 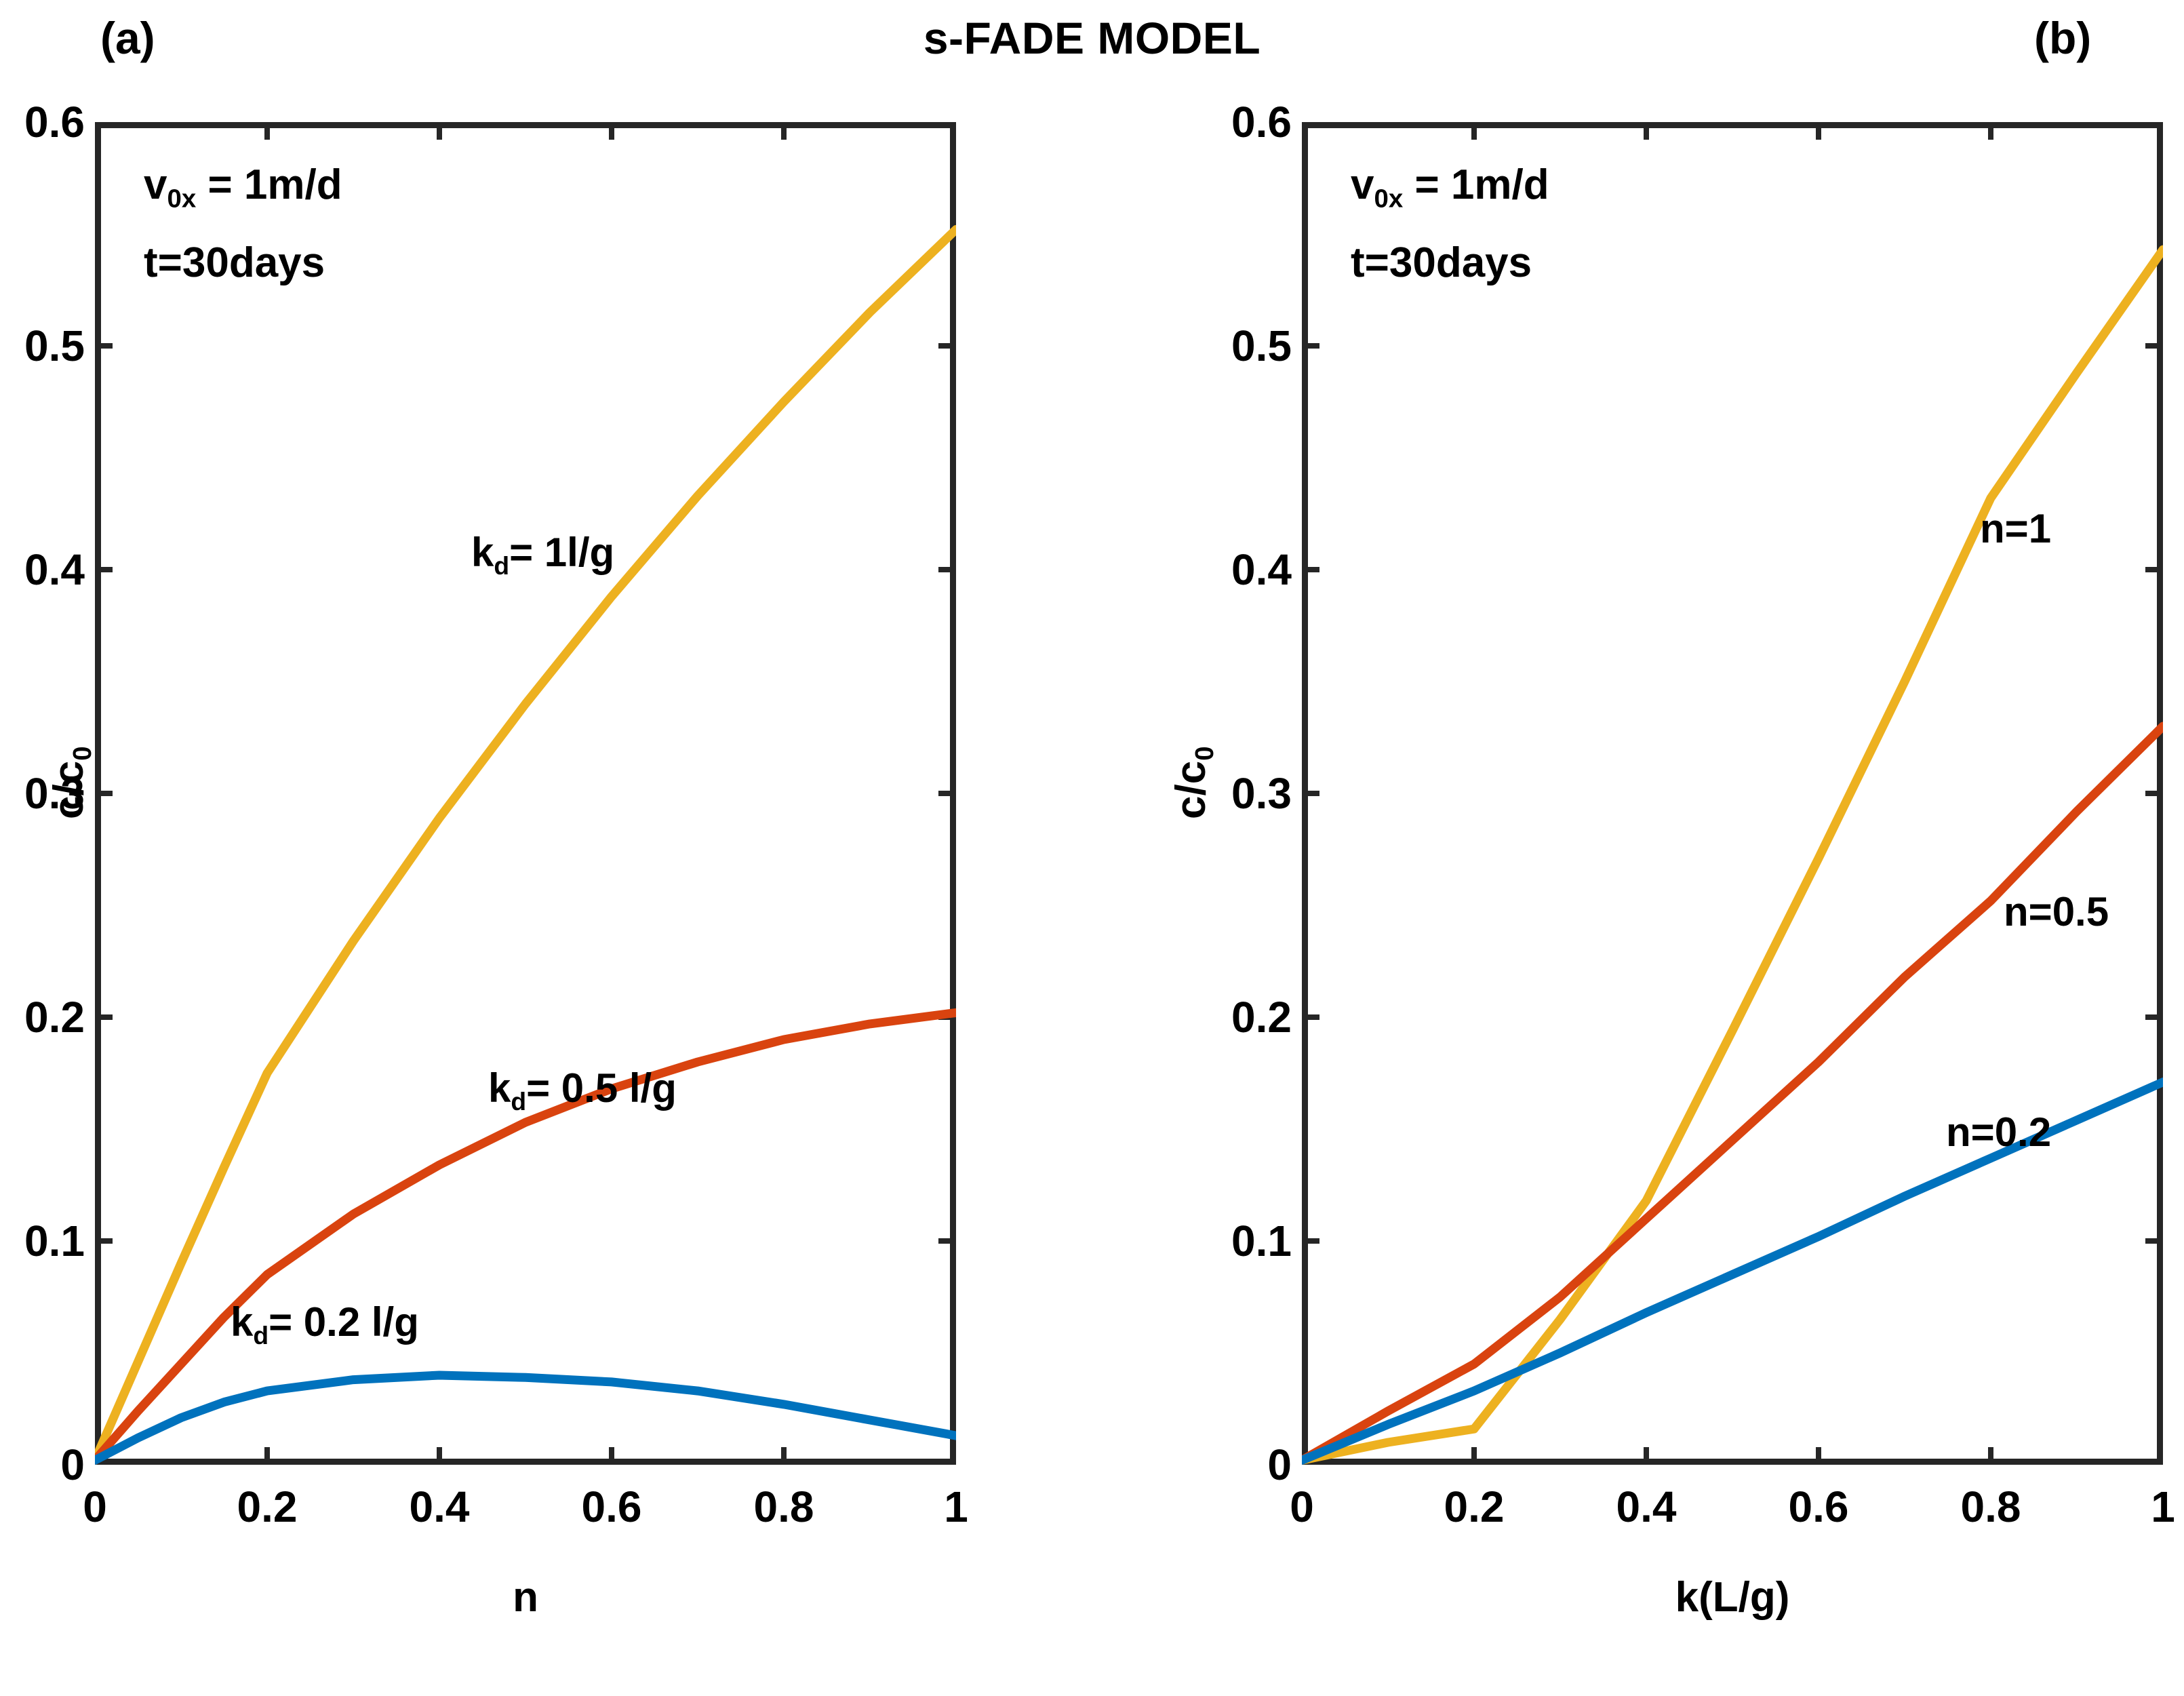 I want to click on ylabel-b-sub: 0, so click(x=1205, y=753).